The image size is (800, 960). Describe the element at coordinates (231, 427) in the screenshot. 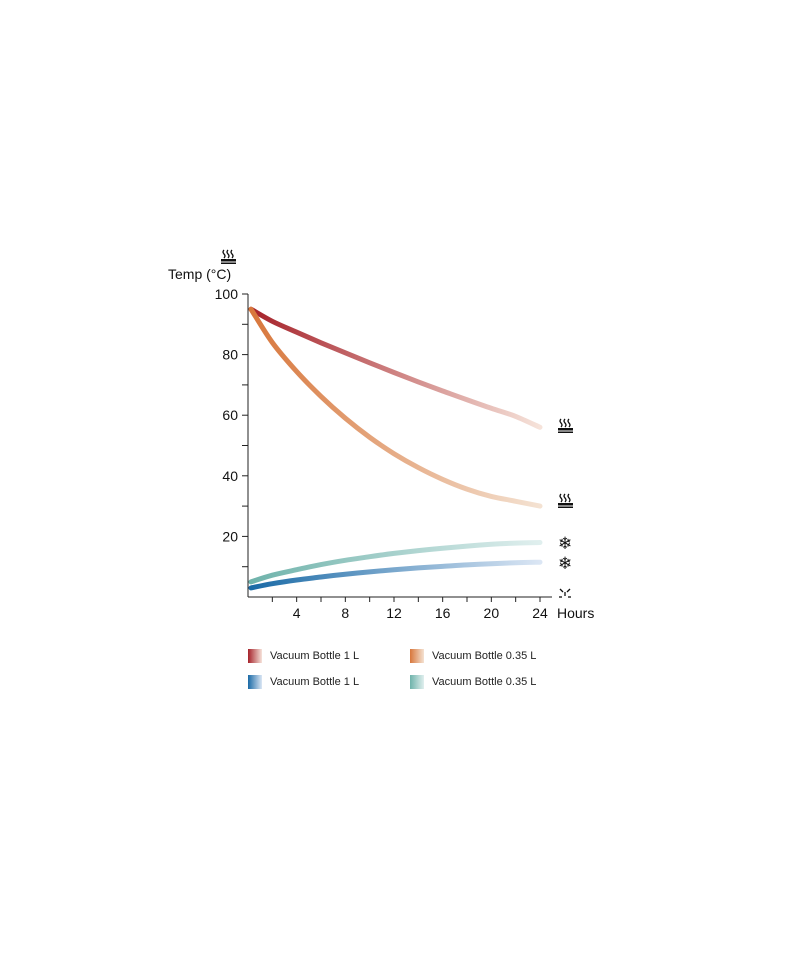

I see `y-ticks: 20 40 60 80 100` at that location.